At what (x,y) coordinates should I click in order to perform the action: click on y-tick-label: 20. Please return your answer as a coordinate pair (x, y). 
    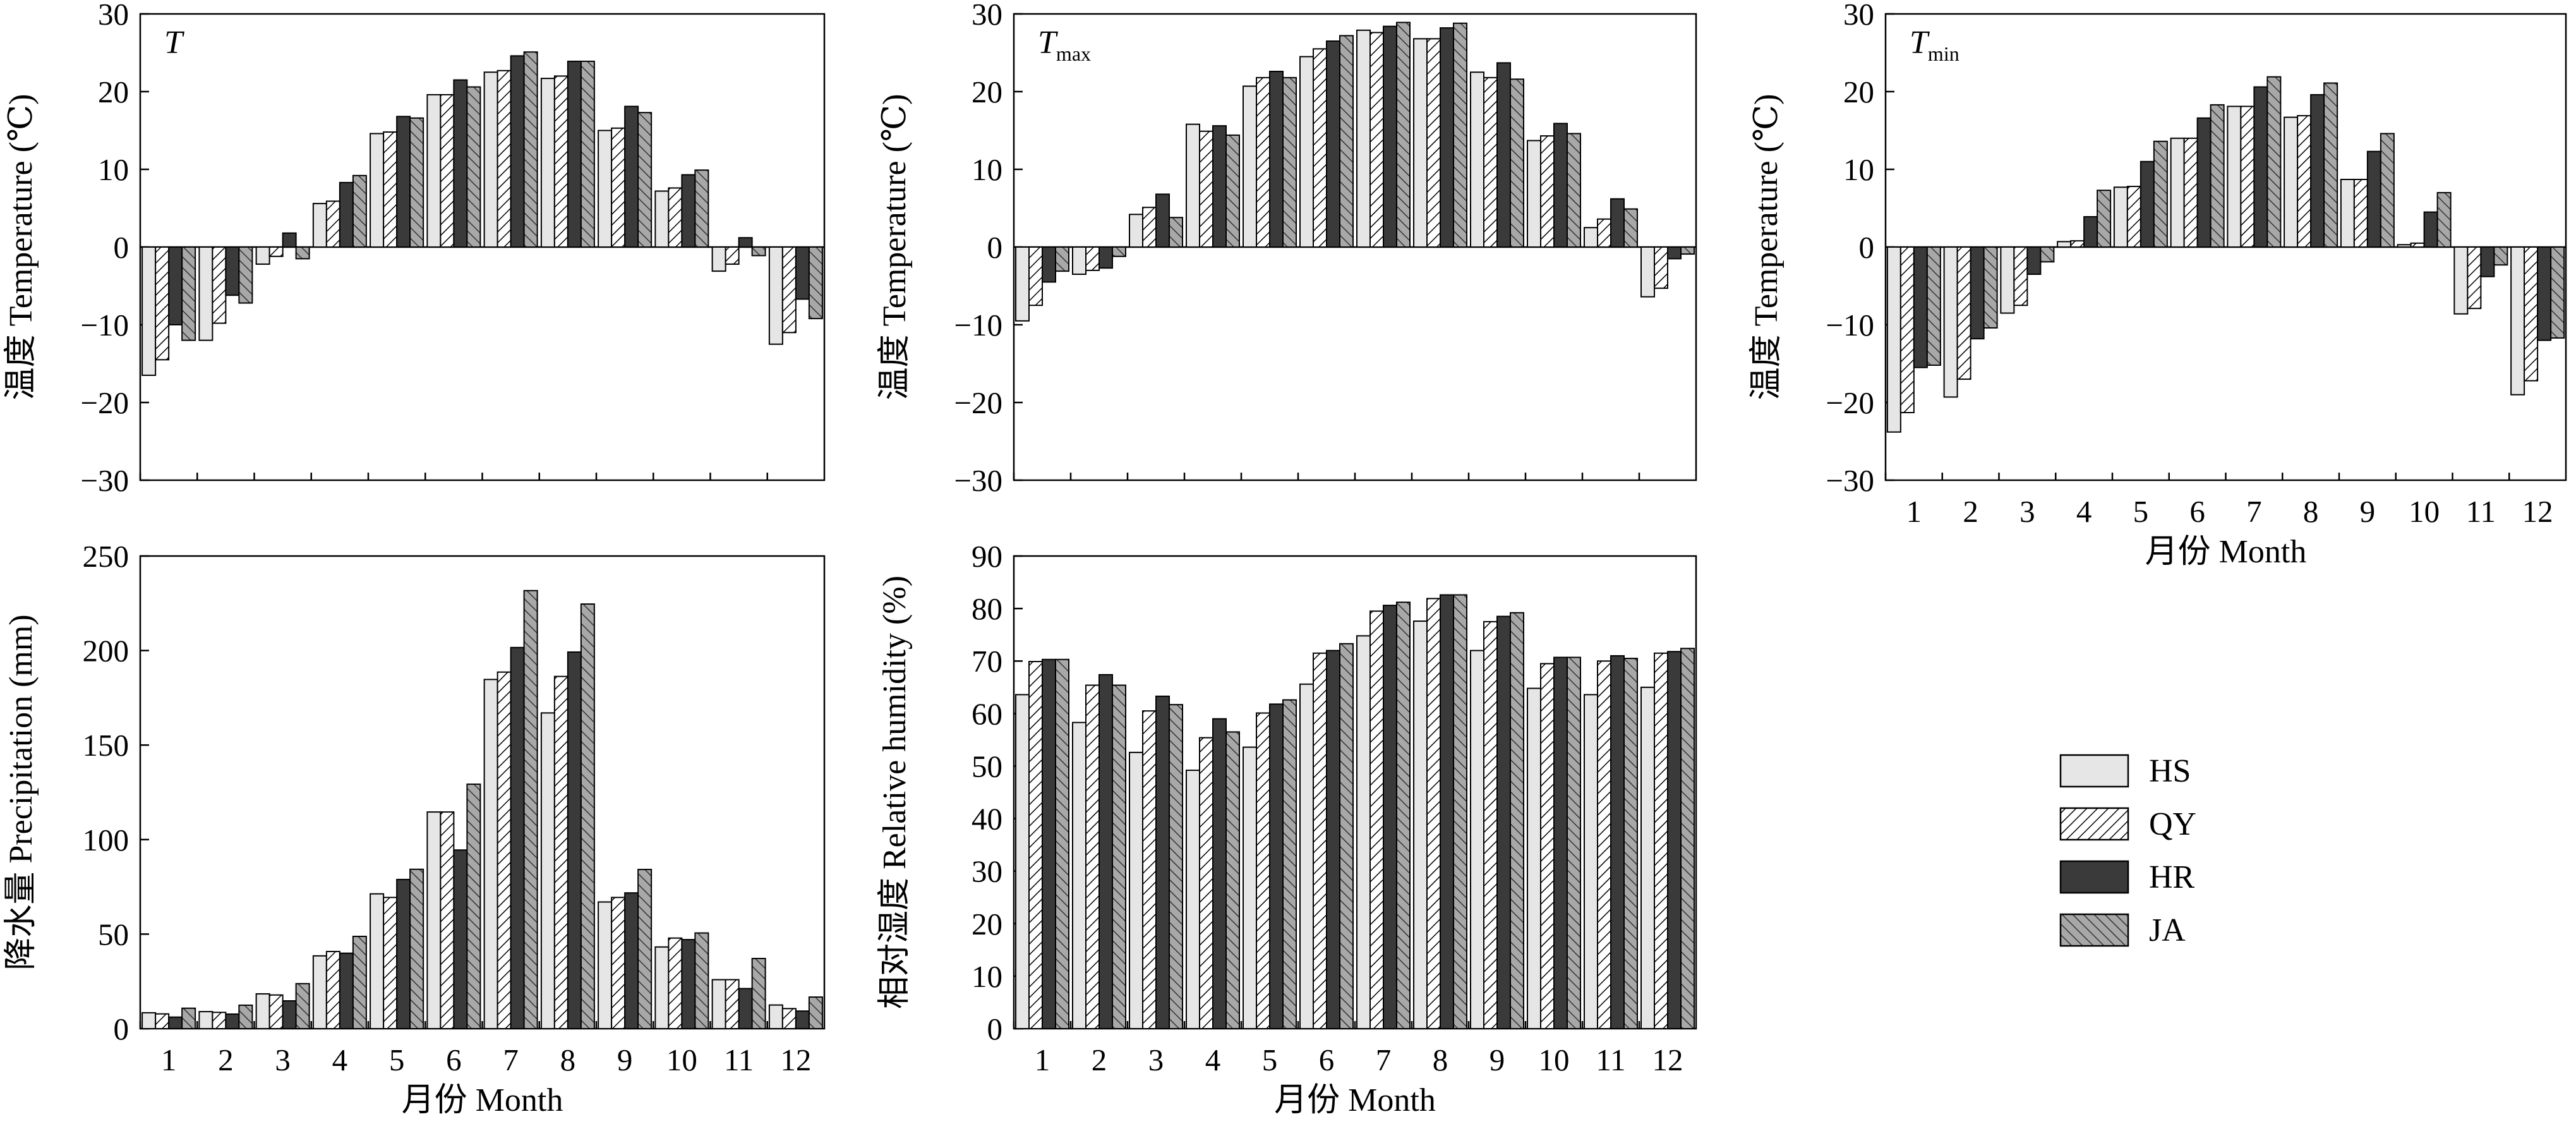
    Looking at the image, I should click on (1858, 92).